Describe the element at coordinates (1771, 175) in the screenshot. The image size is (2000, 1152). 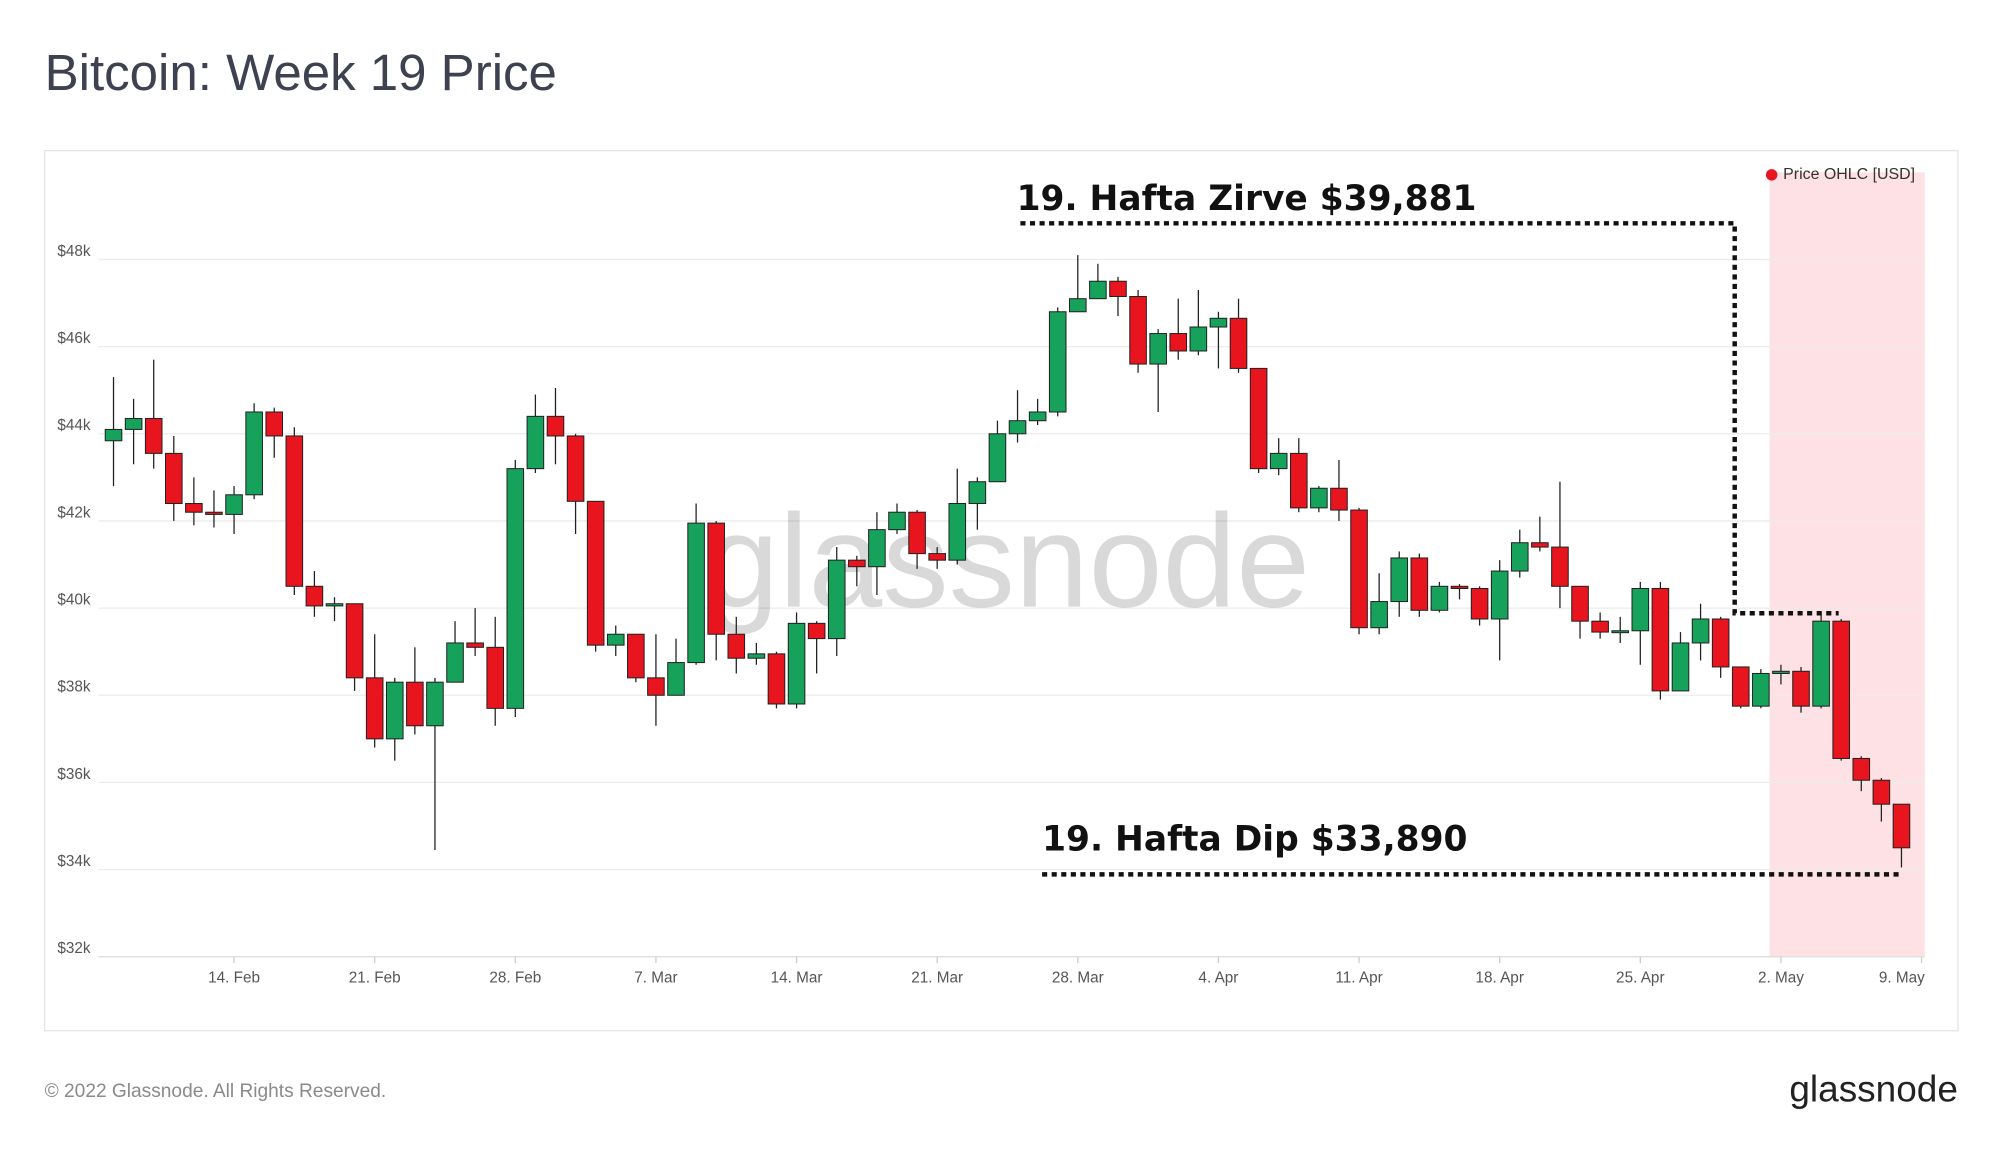
I see `legend-marker` at that location.